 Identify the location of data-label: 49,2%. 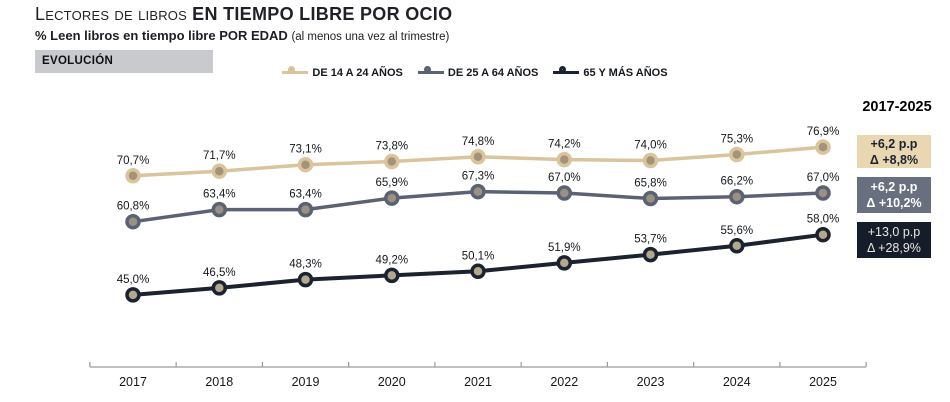
(391, 260).